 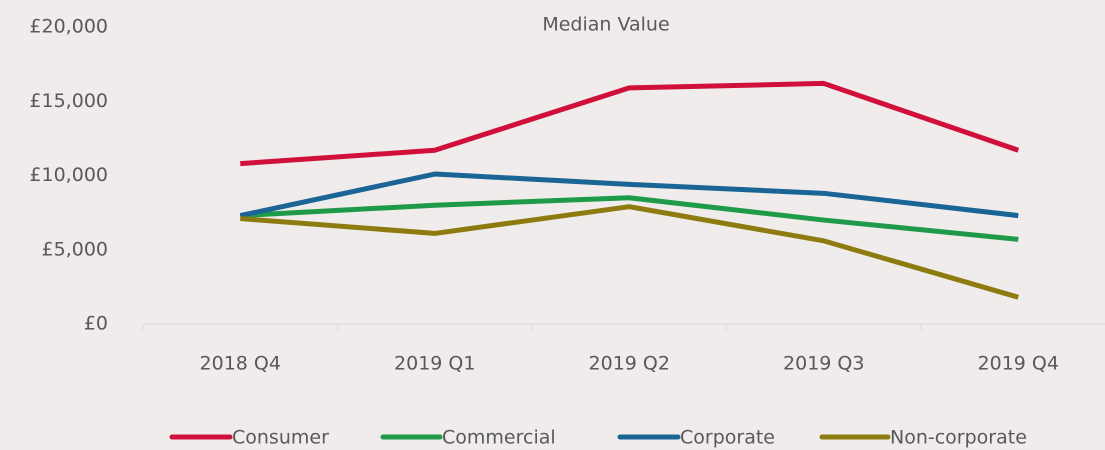 What do you see at coordinates (75, 249) in the screenshot?
I see `y-tick-label: £5,000` at bounding box center [75, 249].